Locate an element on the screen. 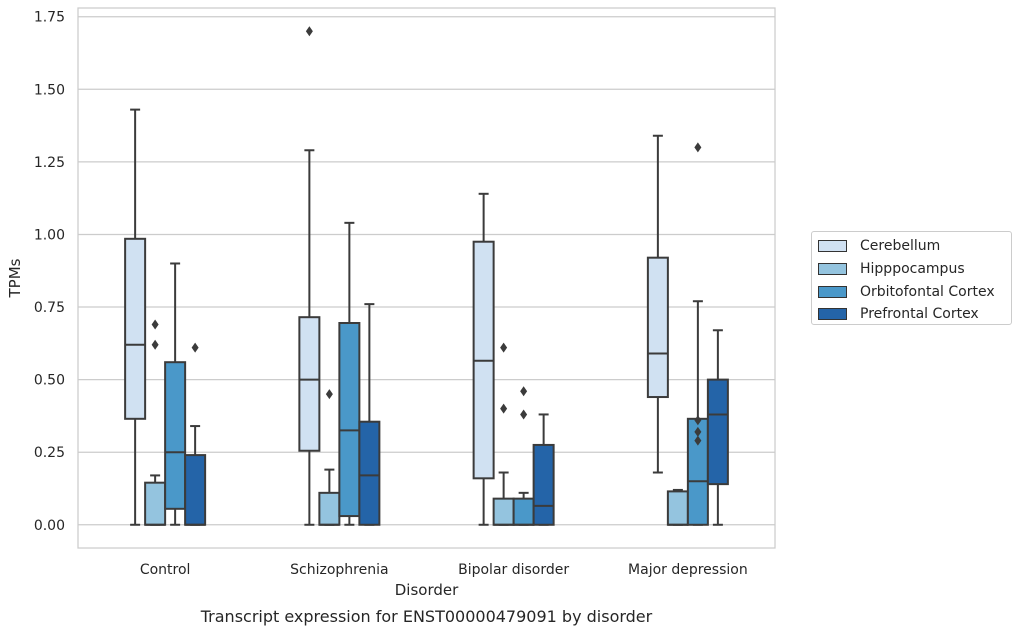 This screenshot has height=634, width=1023. legend-item-hippocampus: Hipppocampus is located at coordinates (914, 269).